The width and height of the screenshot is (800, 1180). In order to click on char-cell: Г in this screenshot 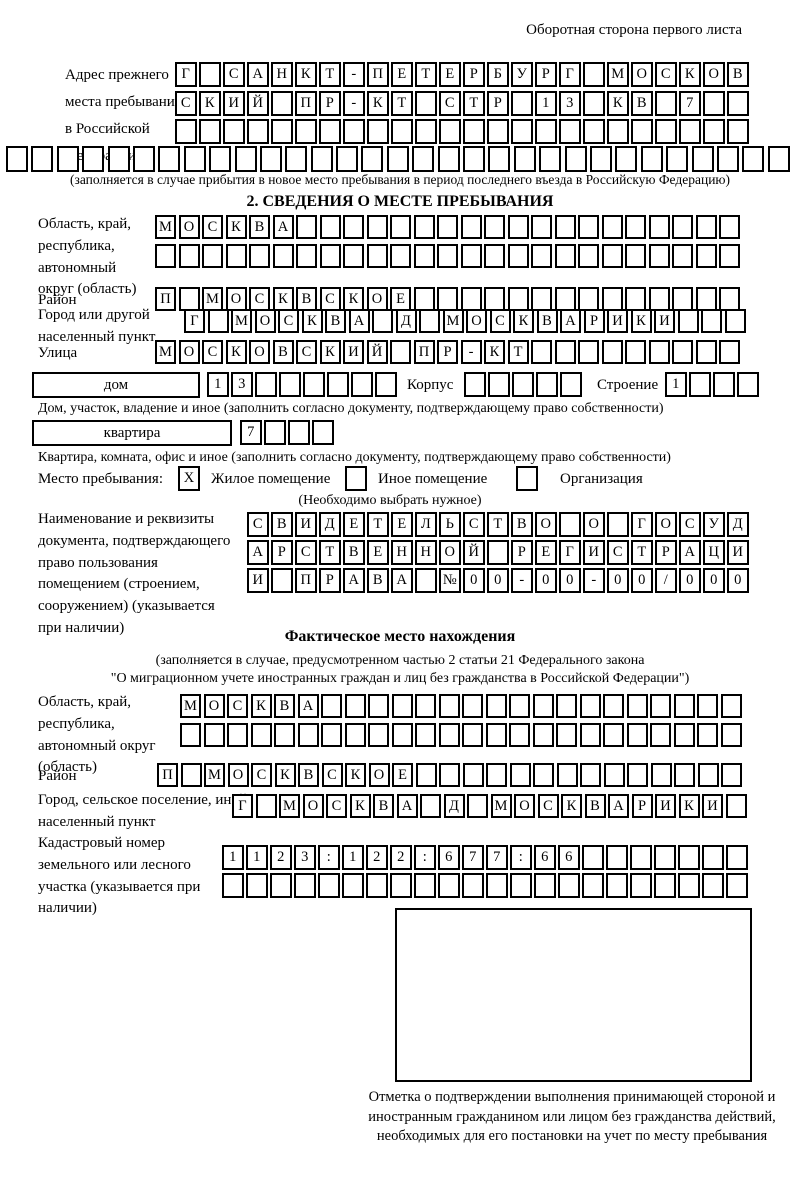, I will do `click(186, 74)`.